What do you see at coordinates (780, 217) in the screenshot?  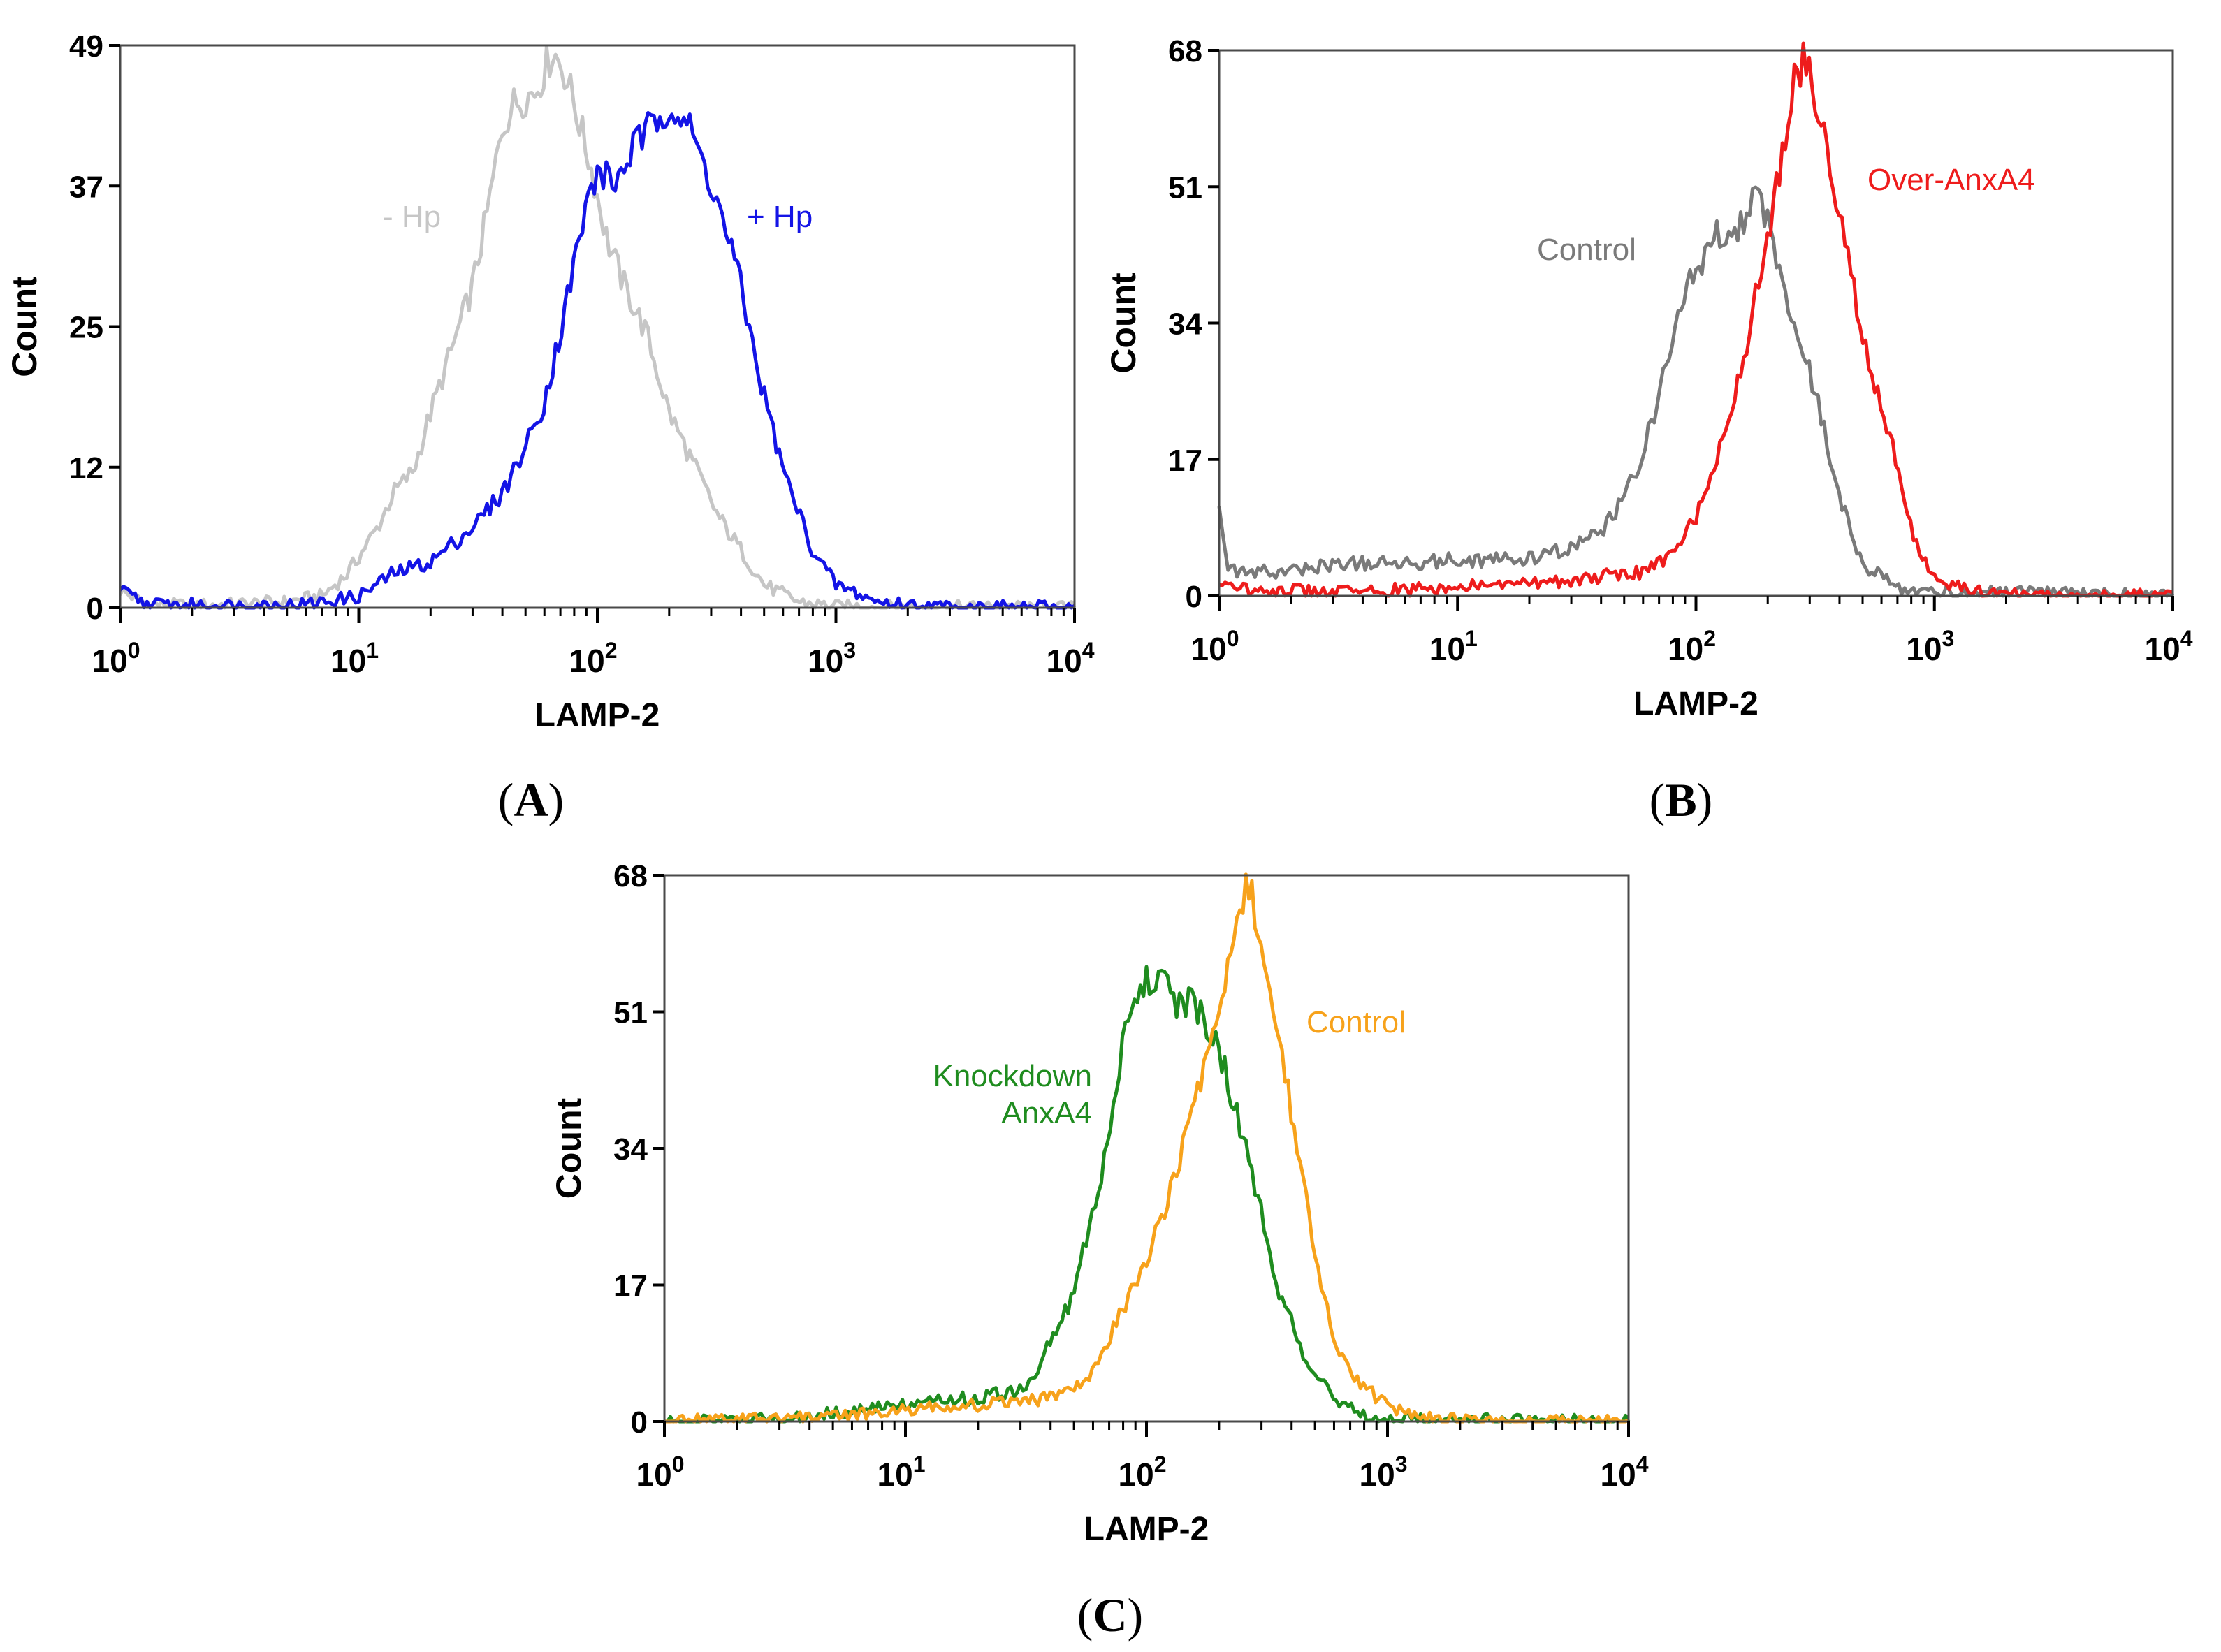 I see `legend-label: + Hp` at bounding box center [780, 217].